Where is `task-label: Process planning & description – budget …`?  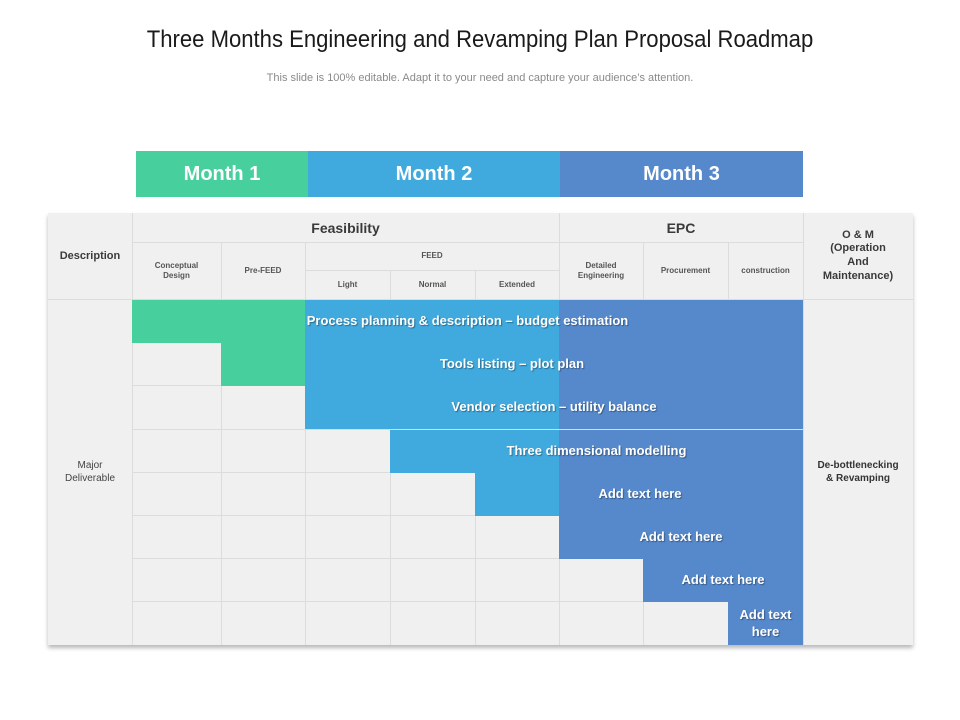
task-label: Process planning & description – budget … is located at coordinates (467, 321).